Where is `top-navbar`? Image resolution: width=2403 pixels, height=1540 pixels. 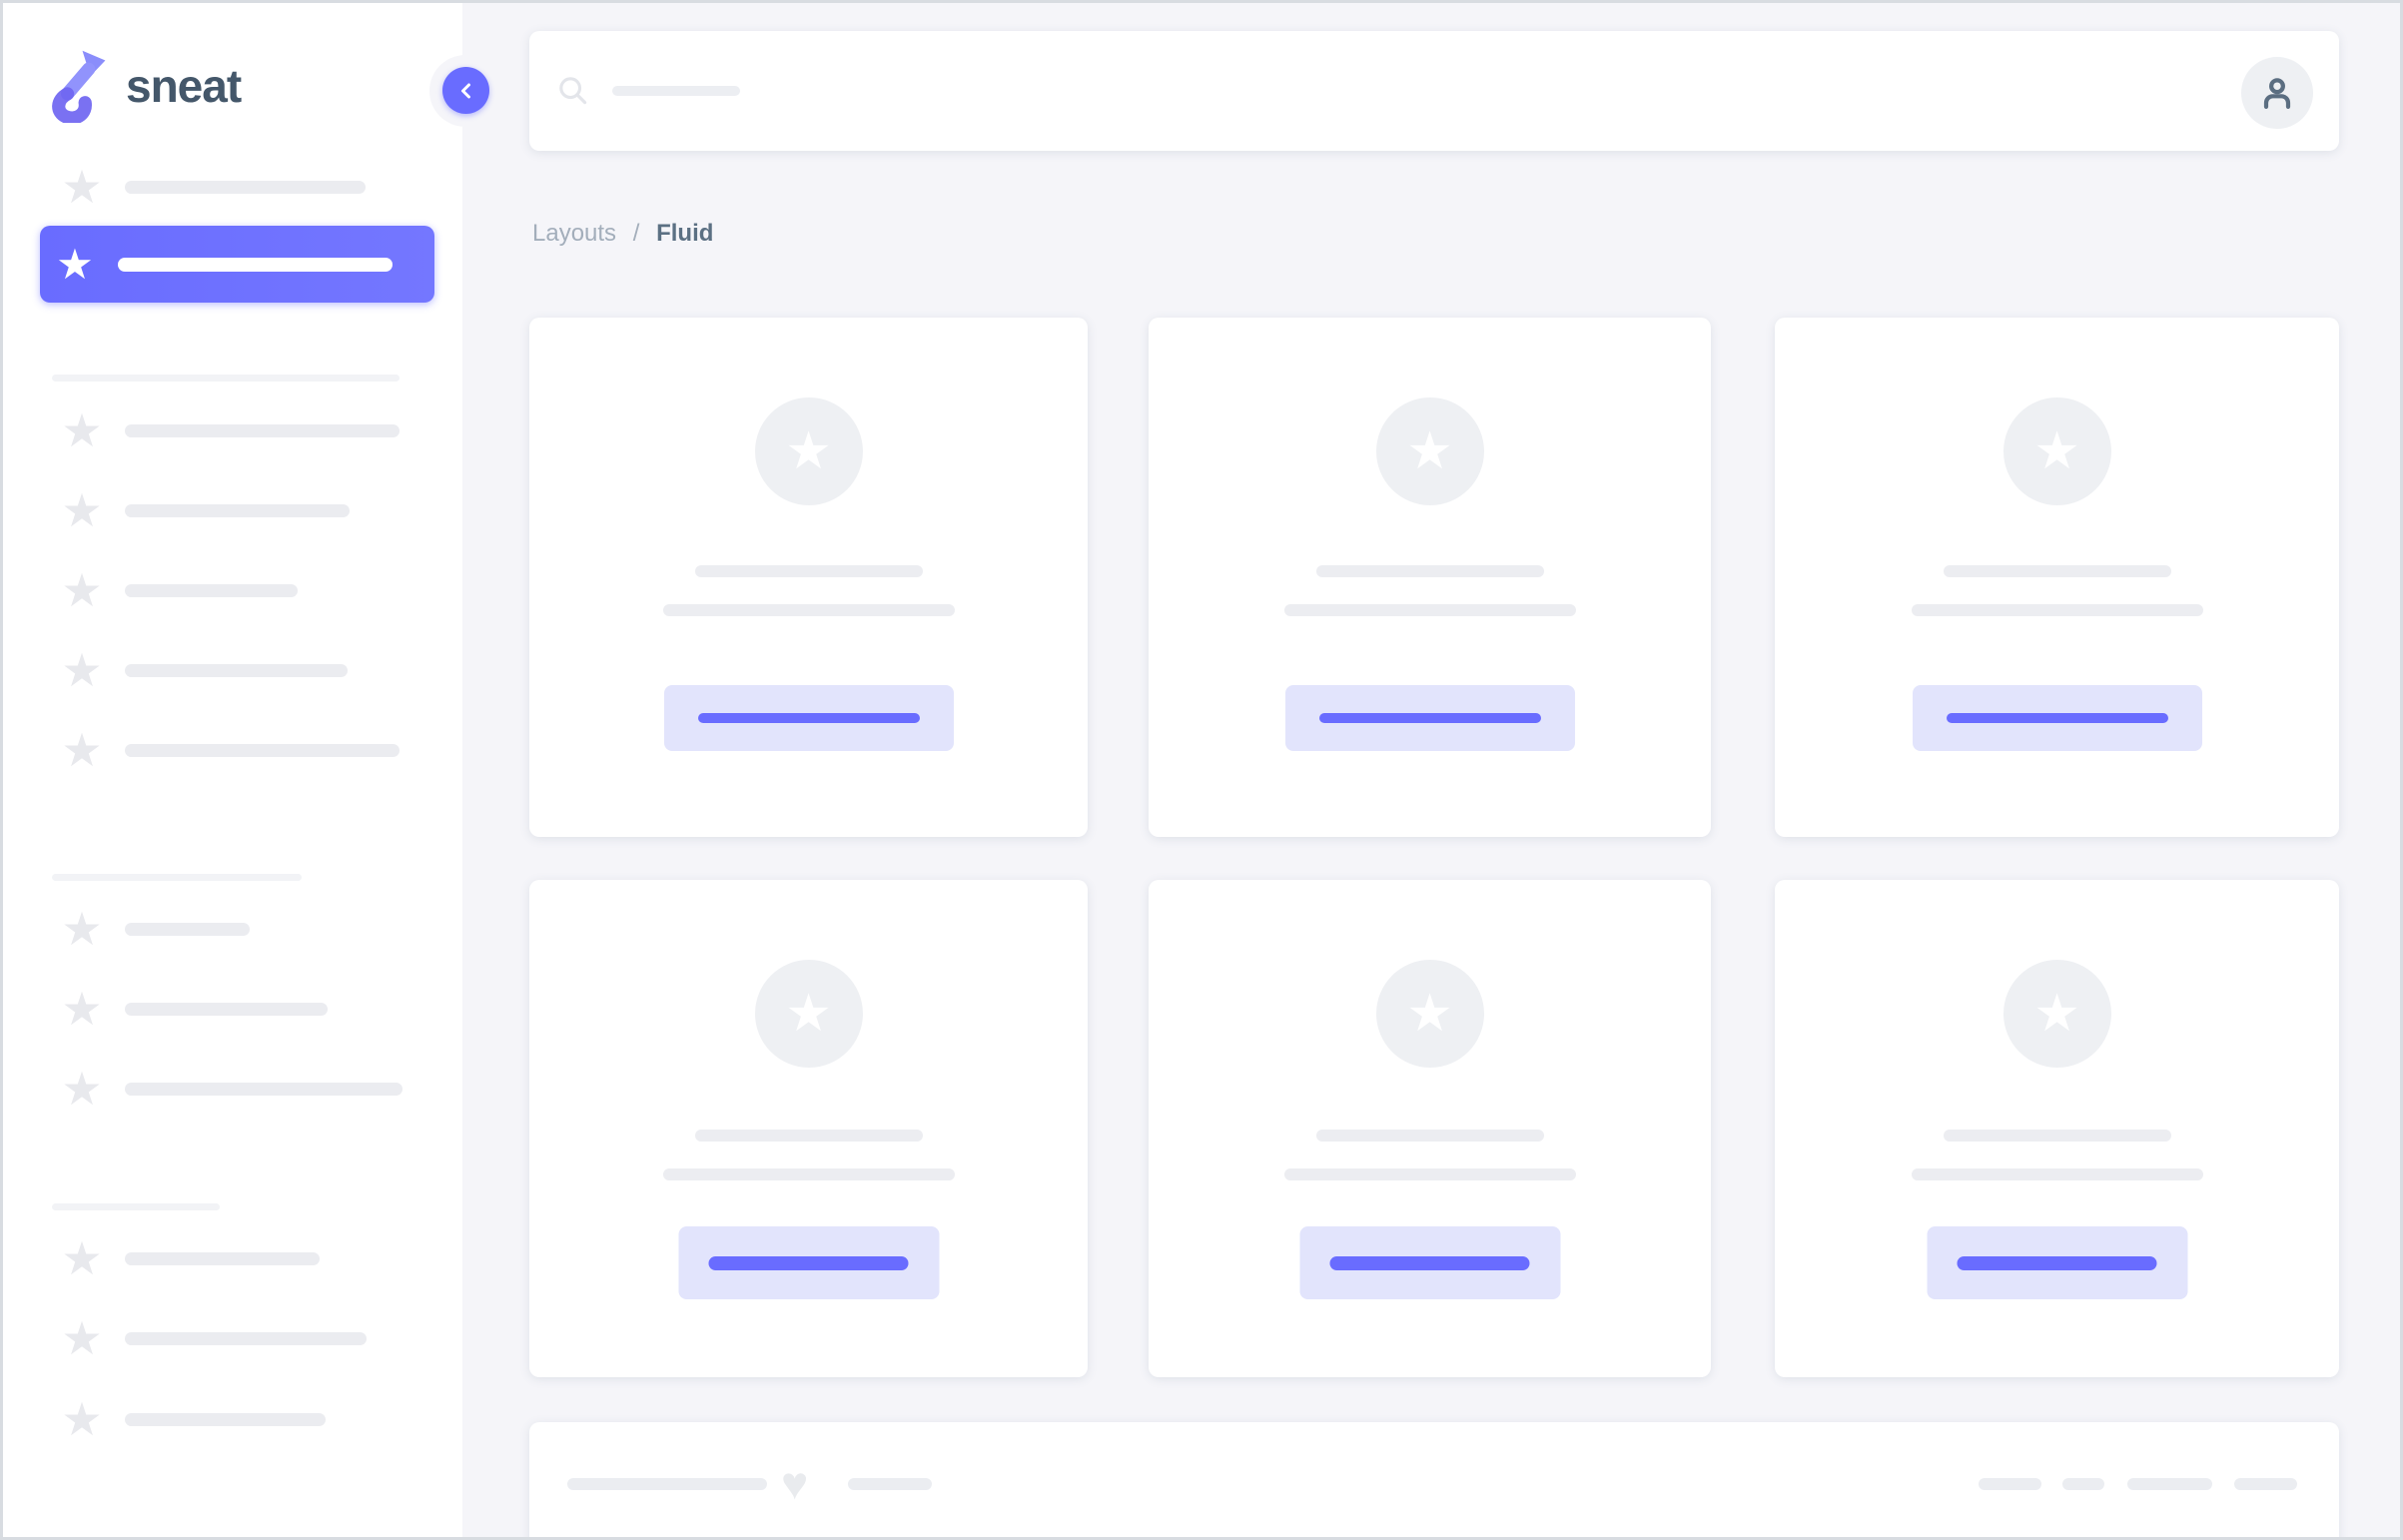
top-navbar is located at coordinates (1434, 91).